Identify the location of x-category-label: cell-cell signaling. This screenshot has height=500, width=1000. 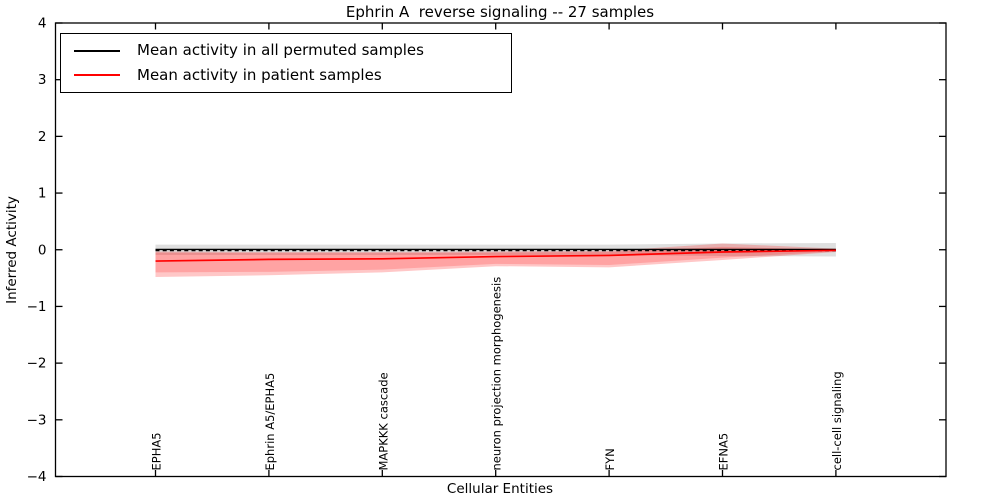
(837, 420).